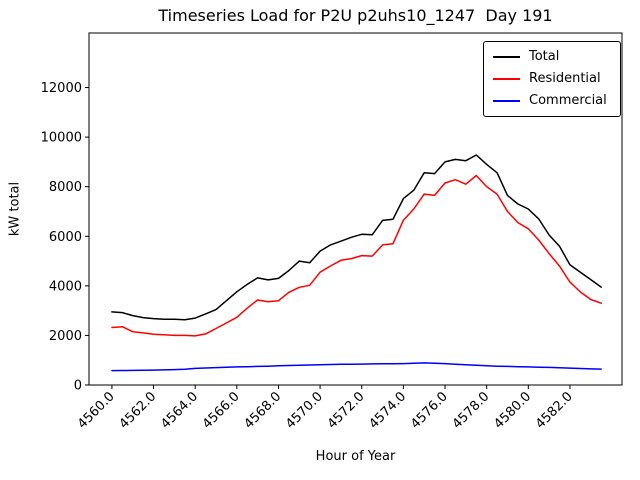  Describe the element at coordinates (471, 410) in the screenshot. I see `x-tick-label: 4578.0` at that location.